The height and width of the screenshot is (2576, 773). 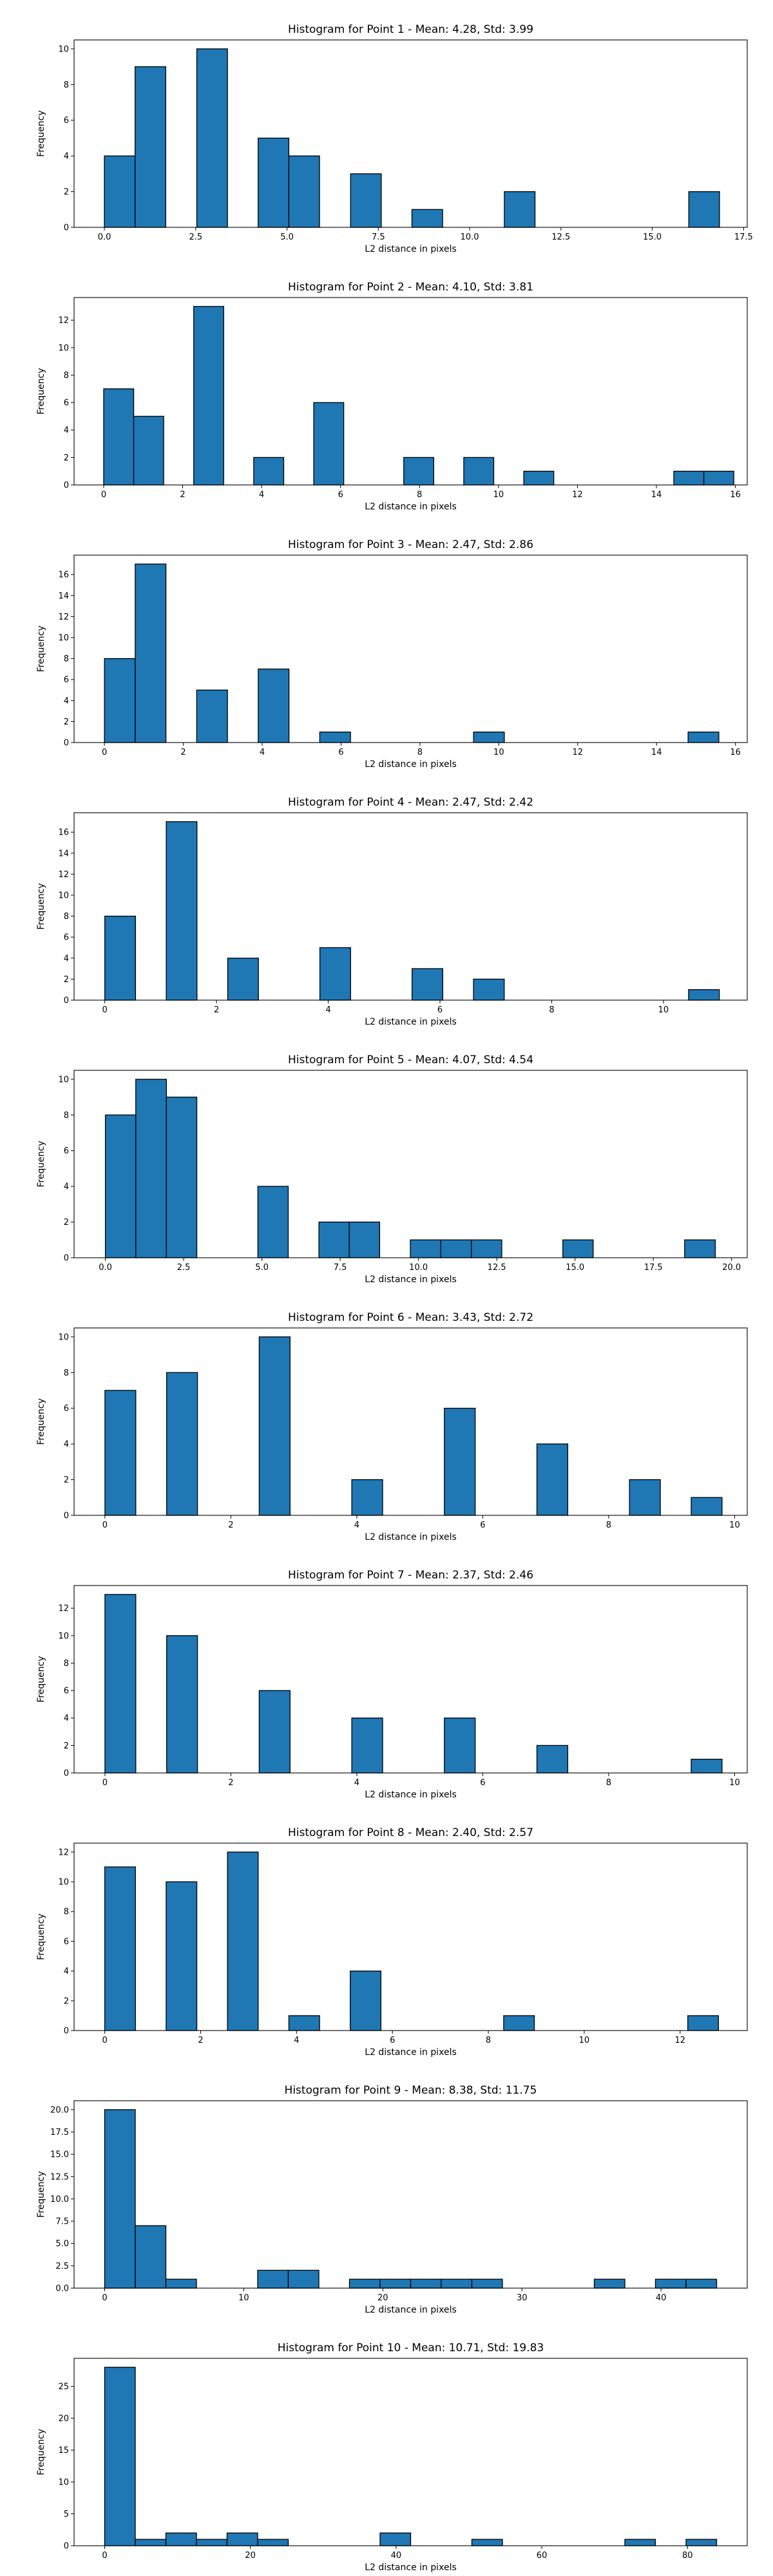 I want to click on x-tick-label: 20, so click(x=382, y=2298).